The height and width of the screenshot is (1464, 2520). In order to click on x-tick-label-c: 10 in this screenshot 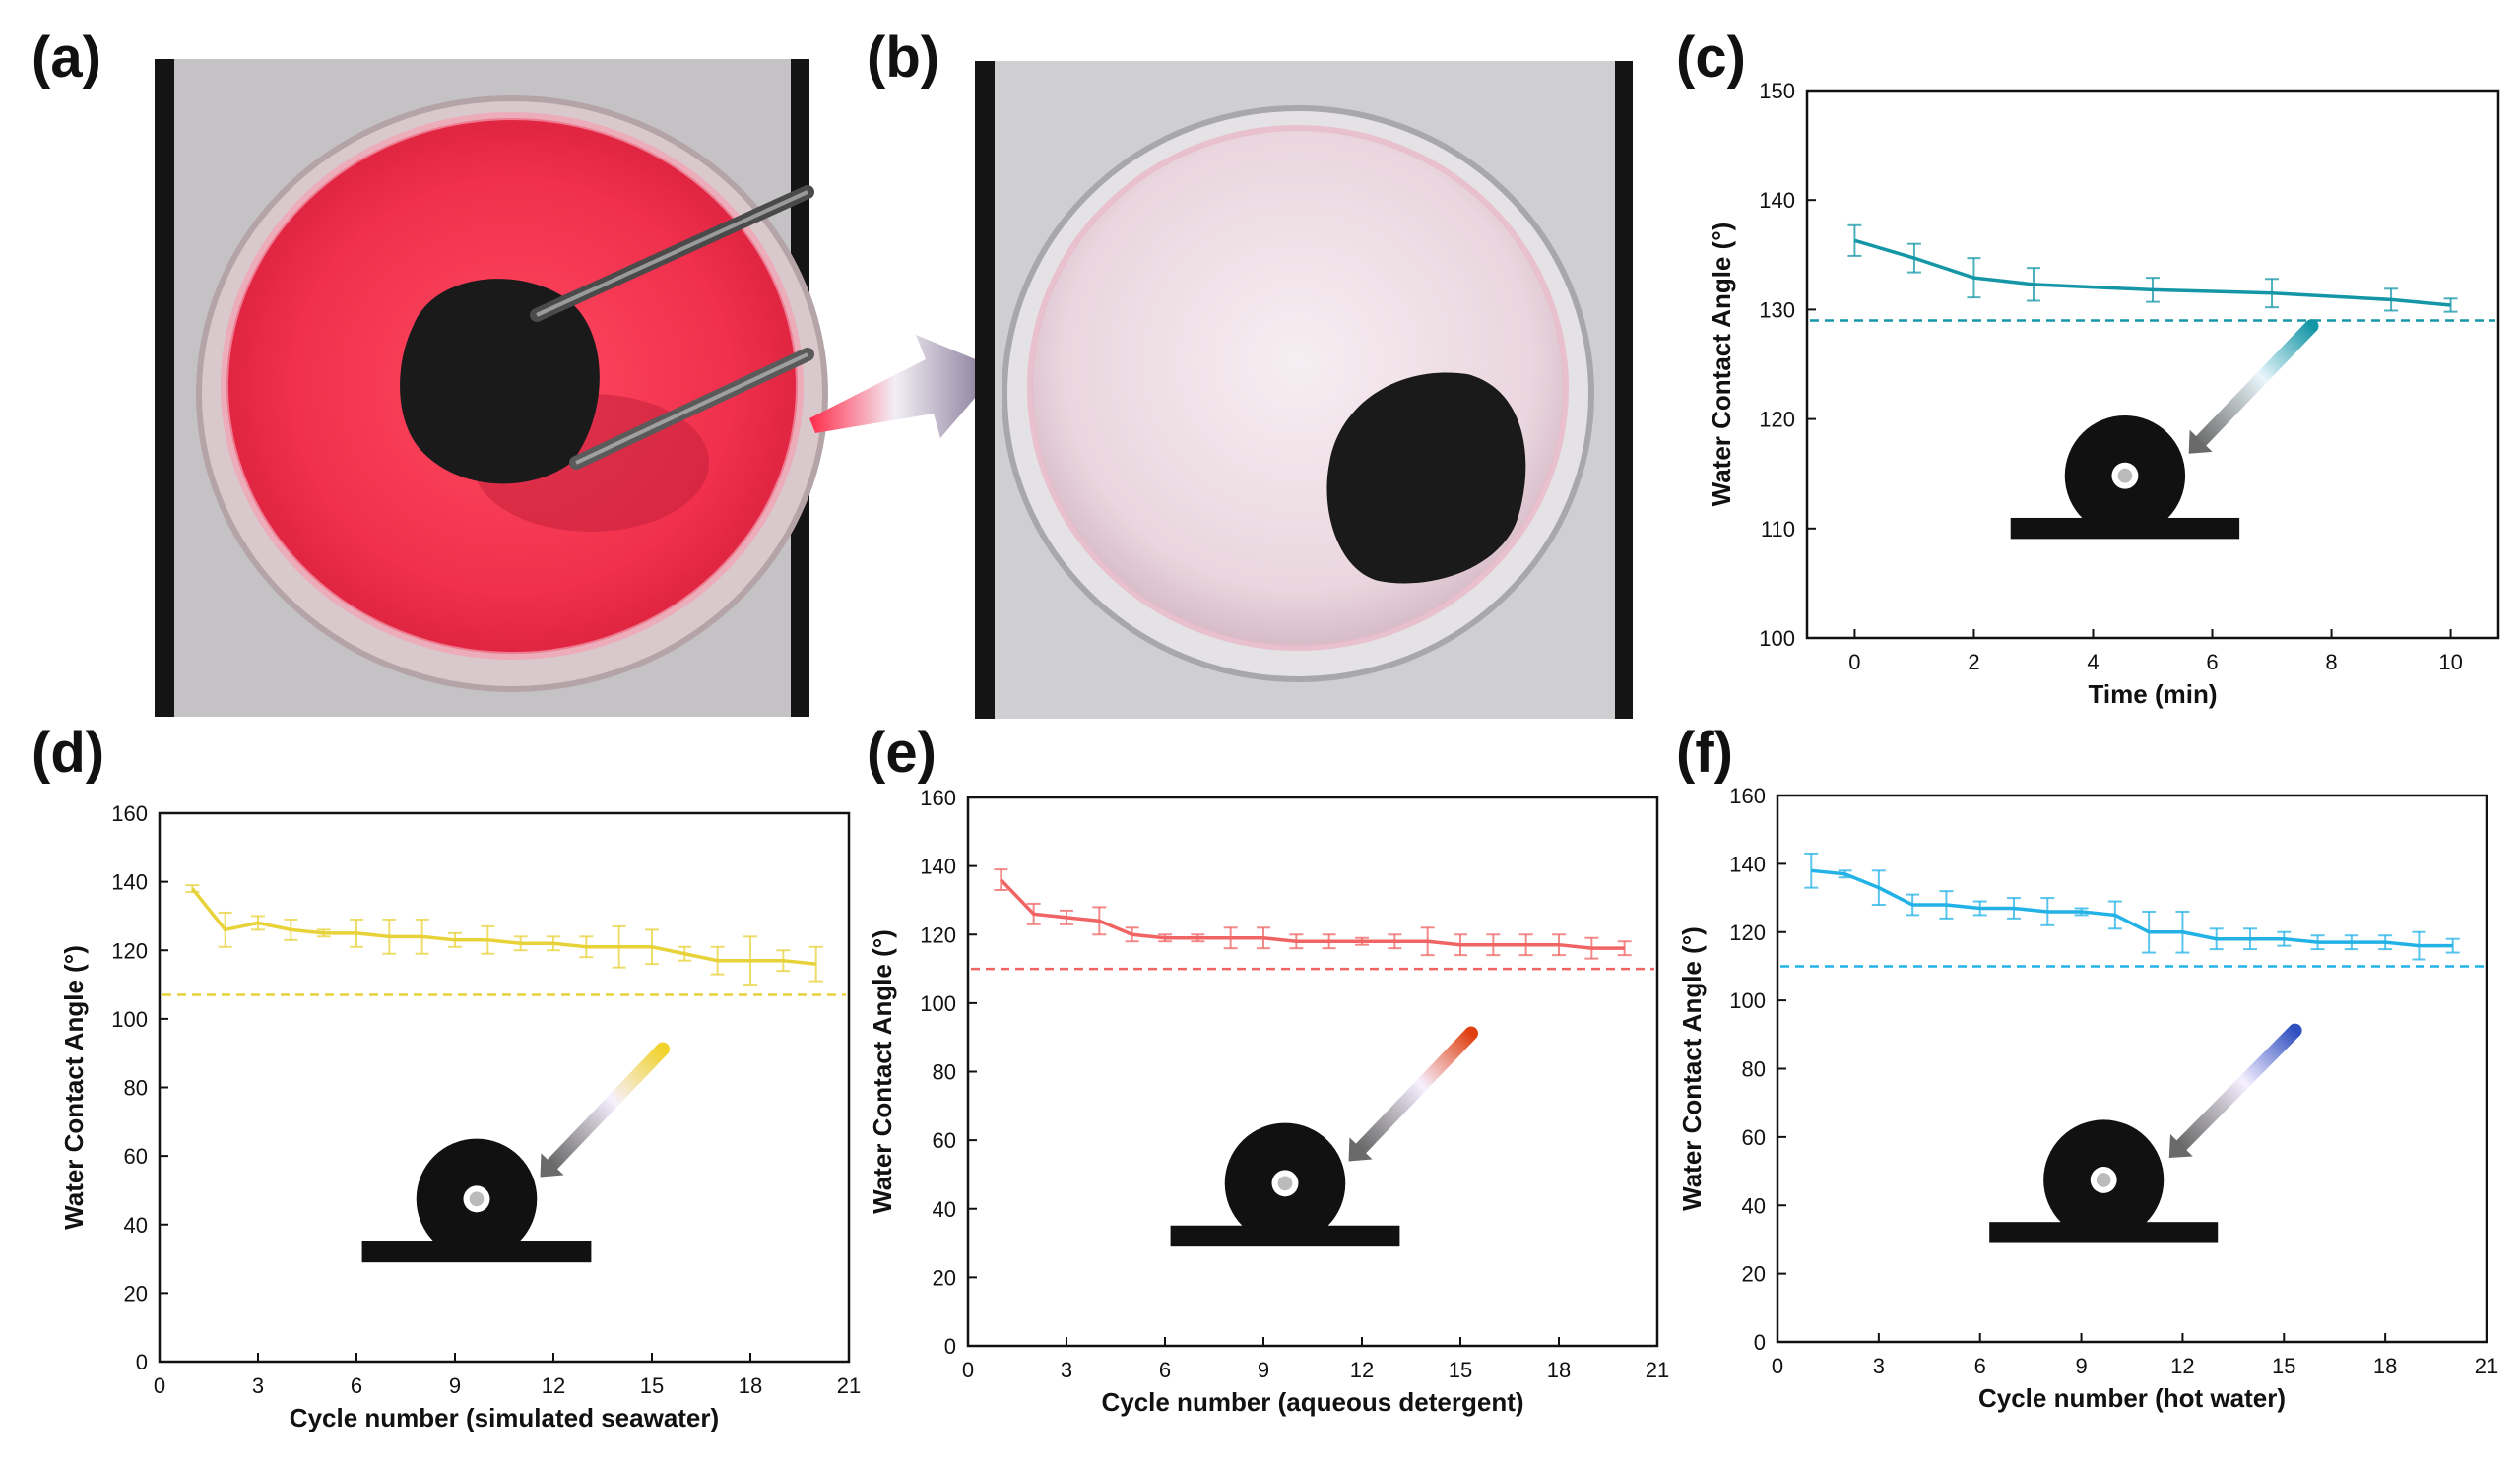, I will do `click(2450, 662)`.